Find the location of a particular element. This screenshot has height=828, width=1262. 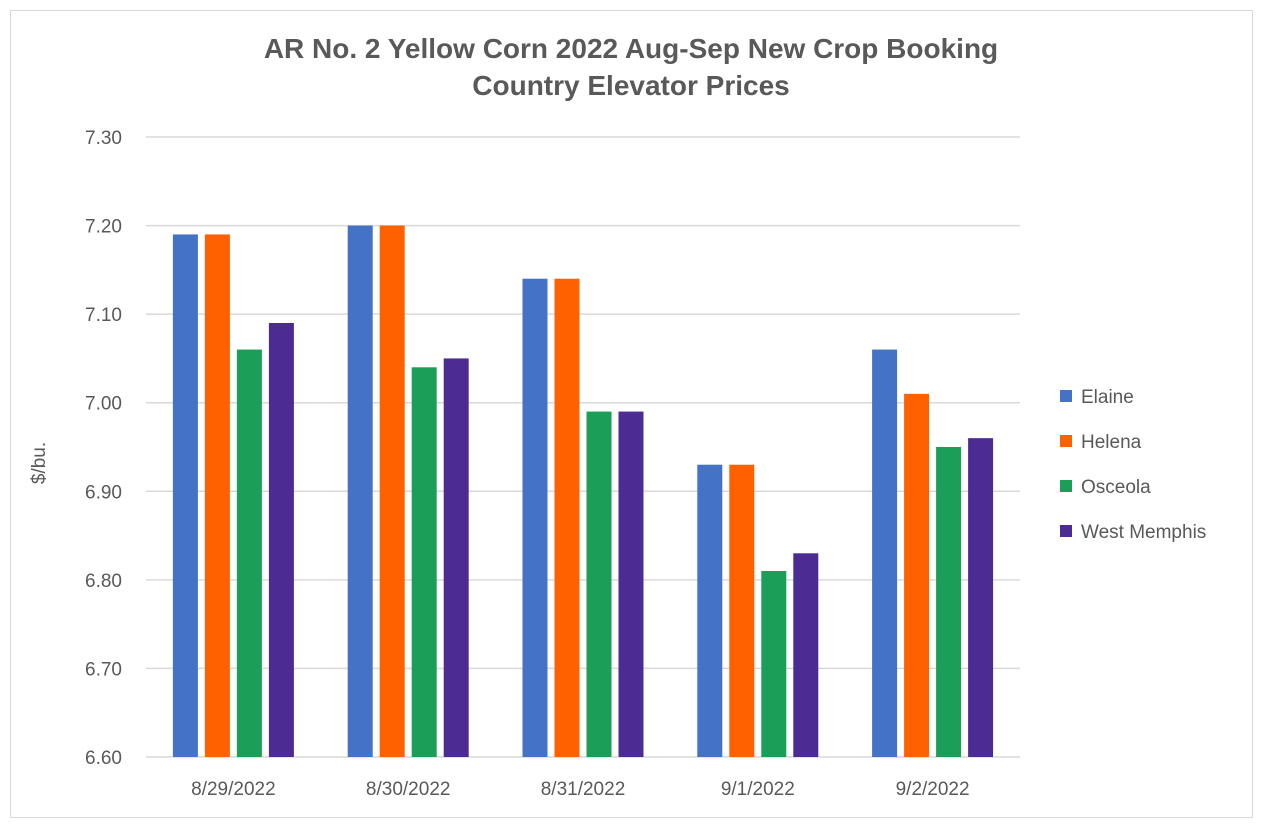

legend-label: Osceola is located at coordinates (1116, 487).